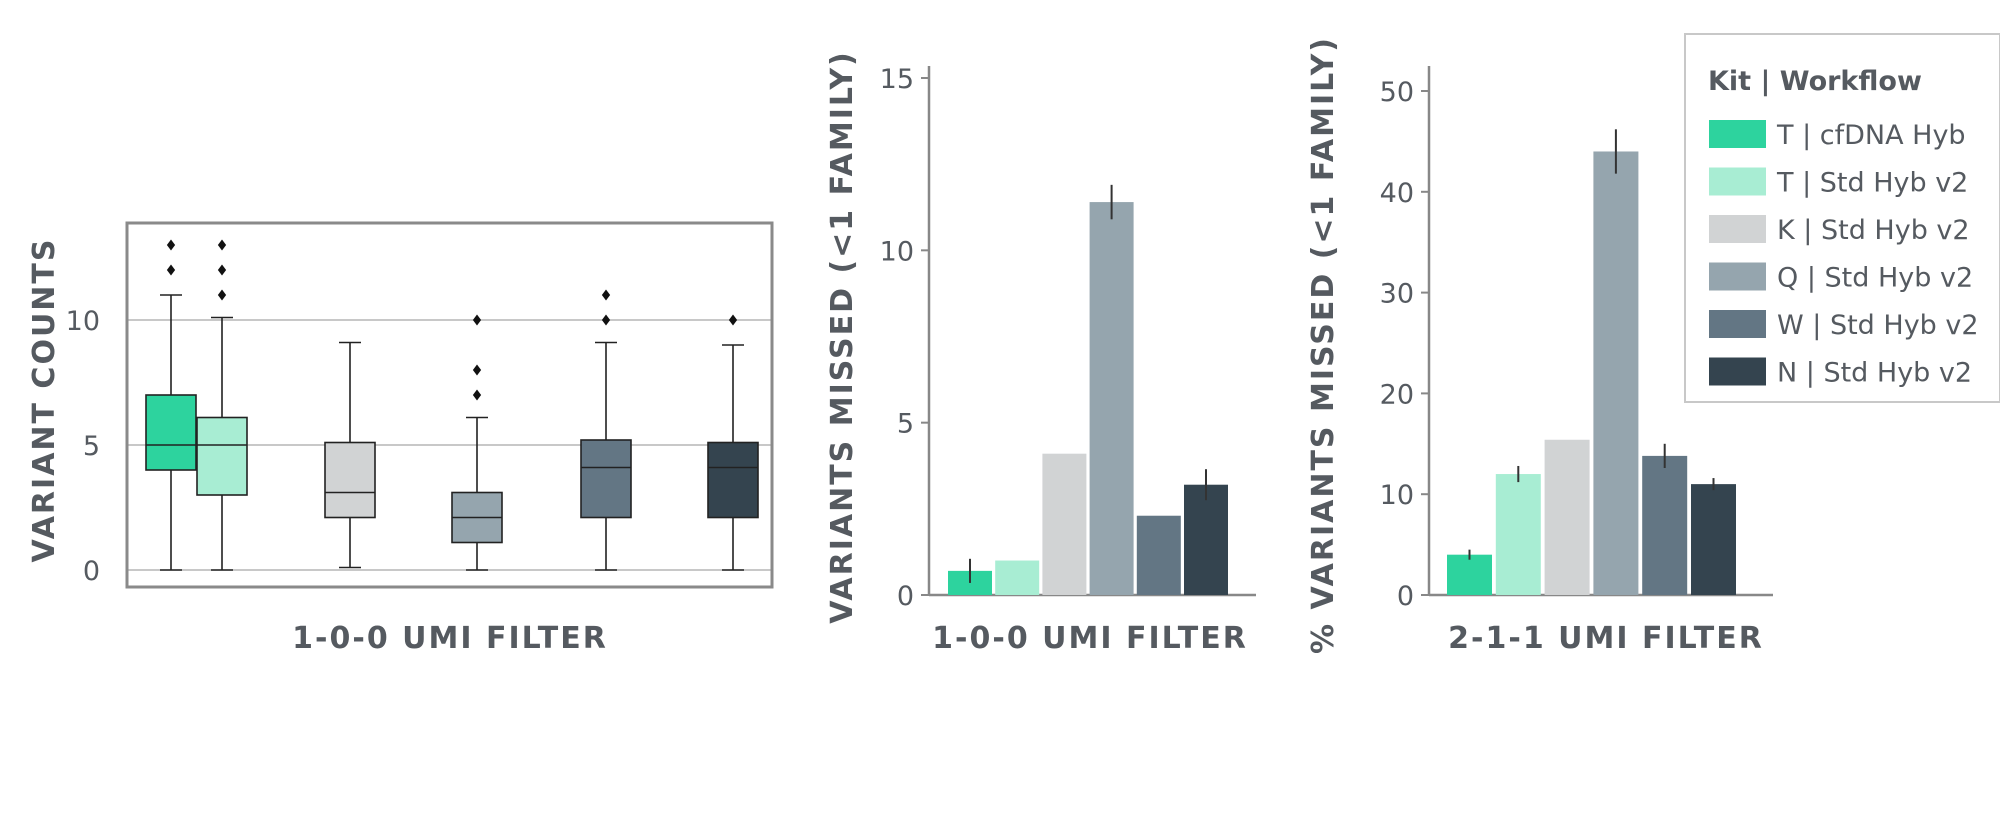 Image resolution: width=2000 pixels, height=826 pixels. What do you see at coordinates (1815, 81) in the screenshot?
I see `legend-title: Kit | Workflow` at bounding box center [1815, 81].